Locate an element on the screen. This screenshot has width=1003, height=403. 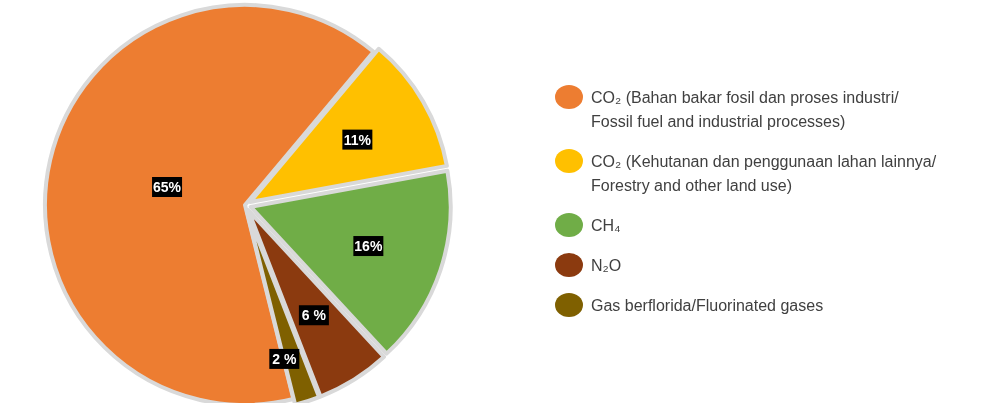
legend-label: CO₂ (Bahan bakar fosil dan proses industri/ Fossil fuel and industrial processes) is located at coordinates (745, 109).